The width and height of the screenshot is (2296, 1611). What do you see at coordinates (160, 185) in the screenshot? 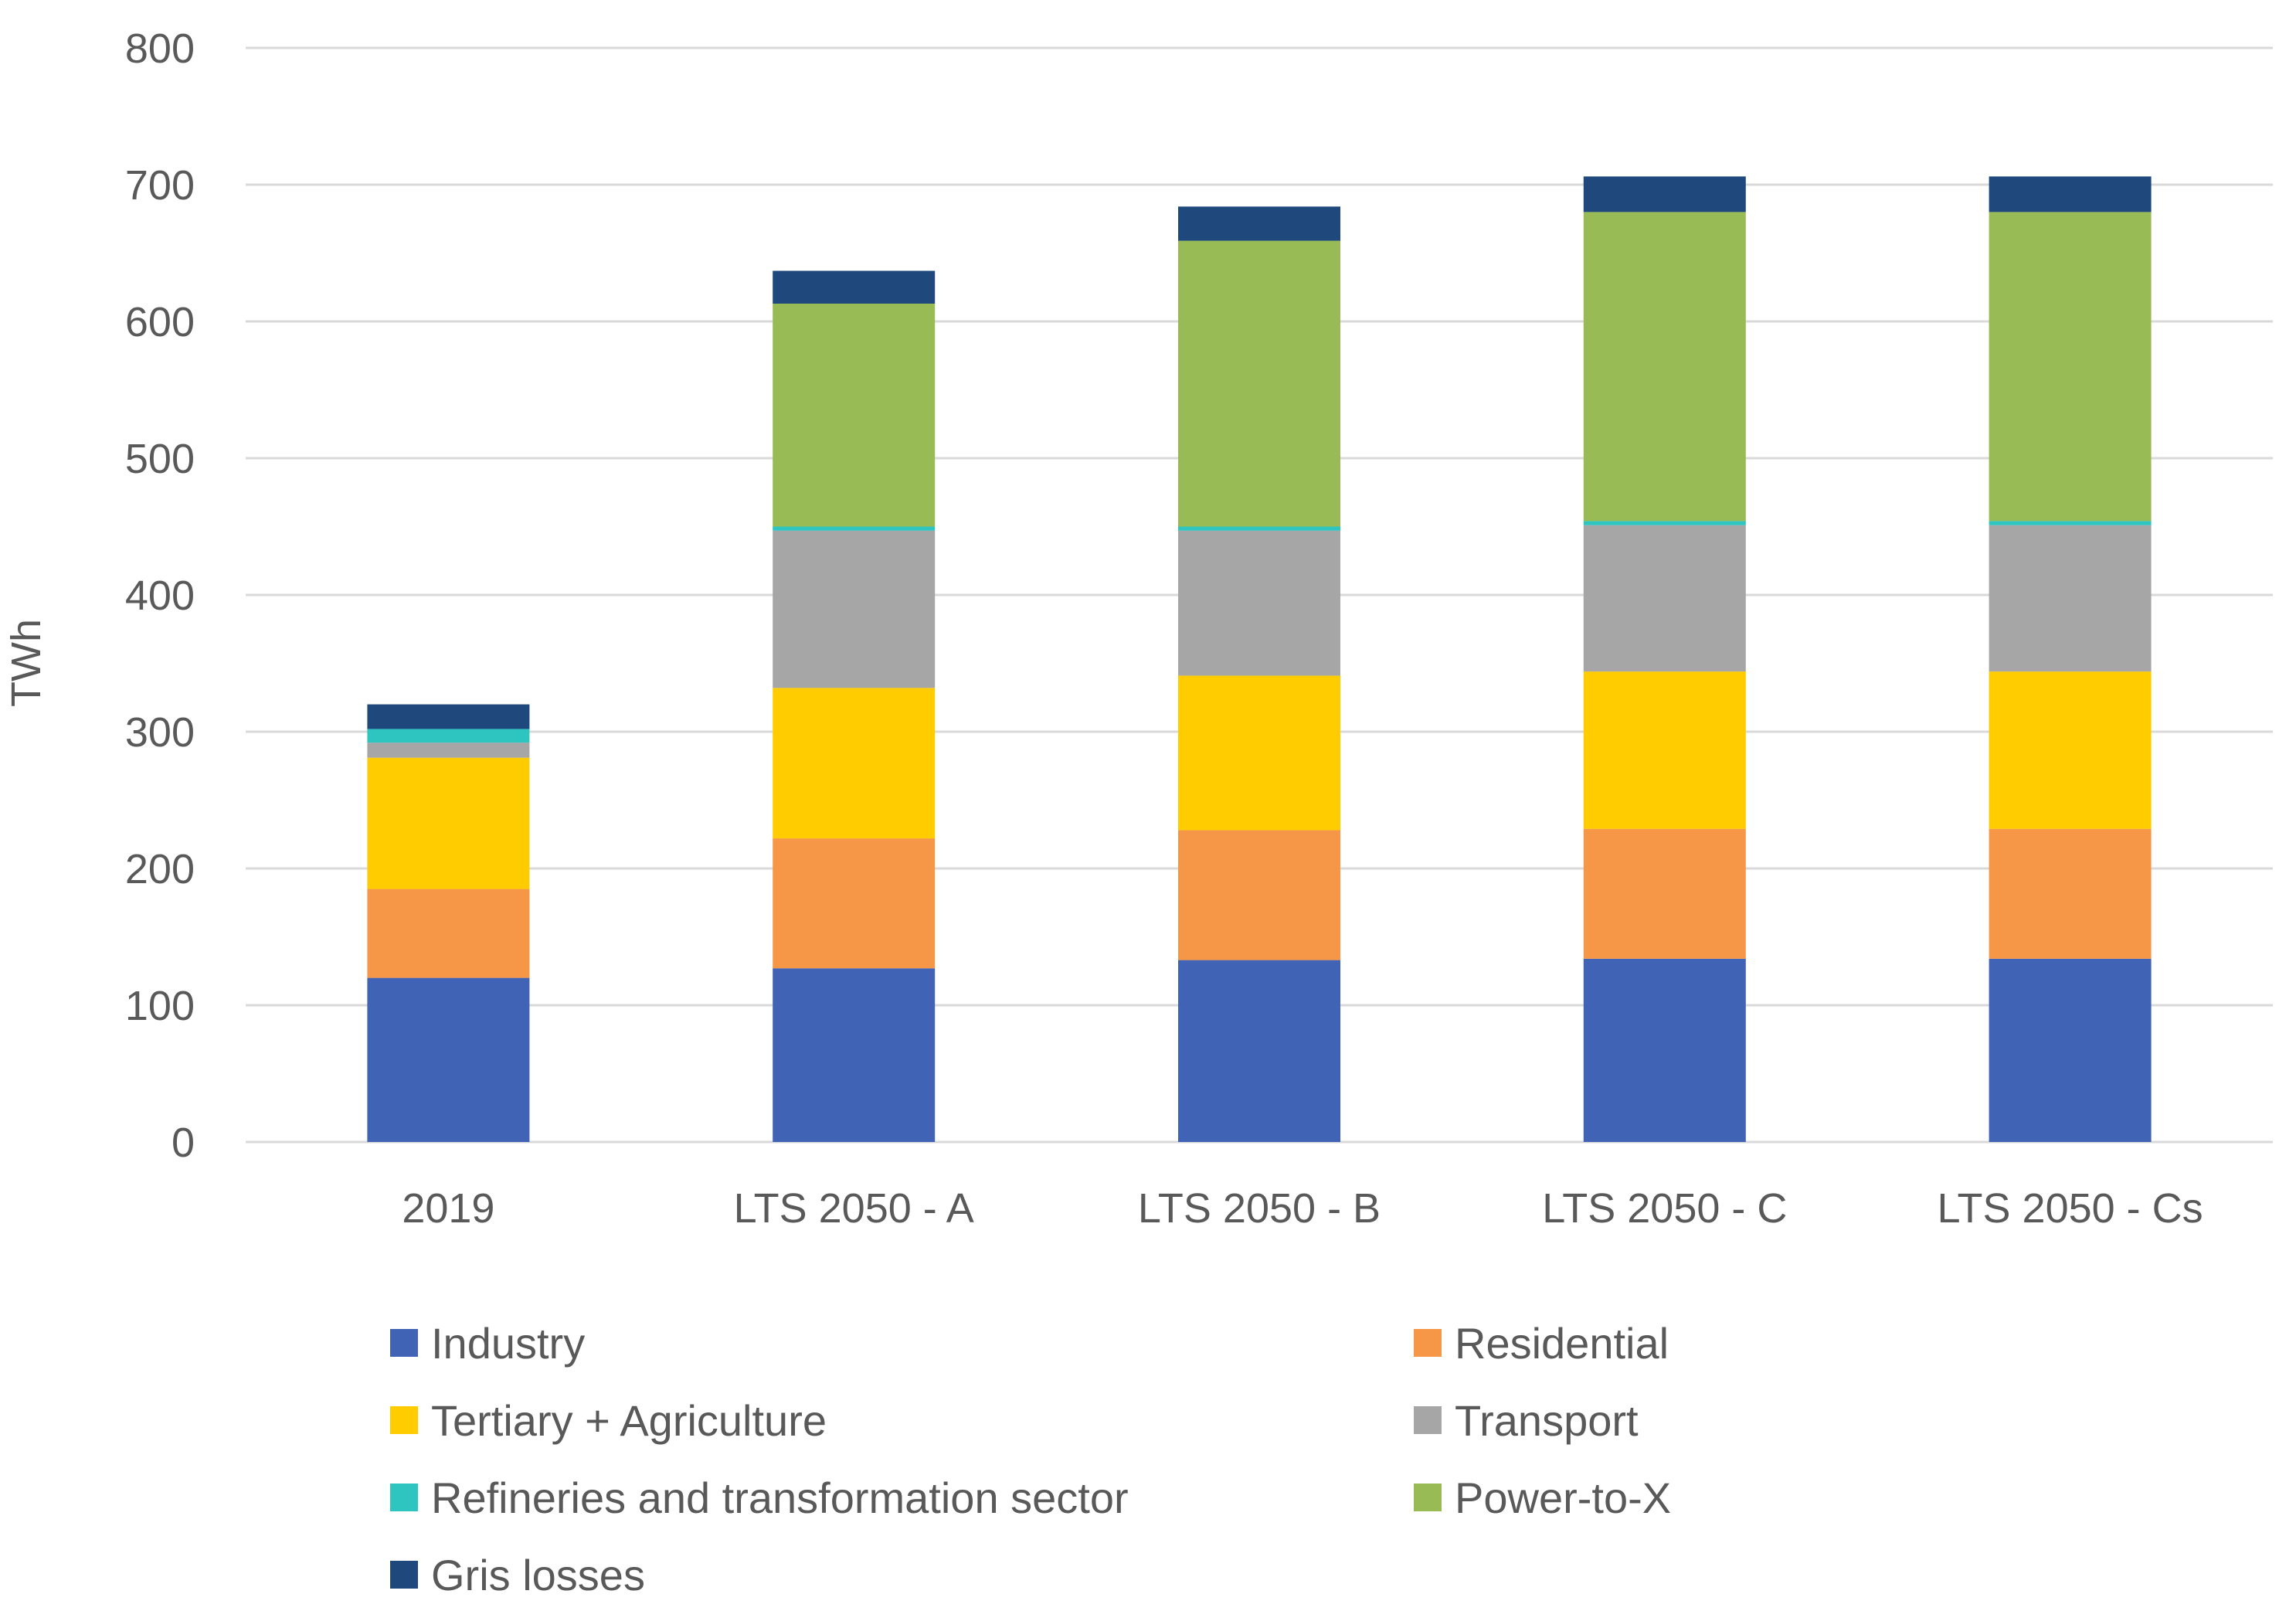
I see `y-tick-label: 700` at bounding box center [160, 185].